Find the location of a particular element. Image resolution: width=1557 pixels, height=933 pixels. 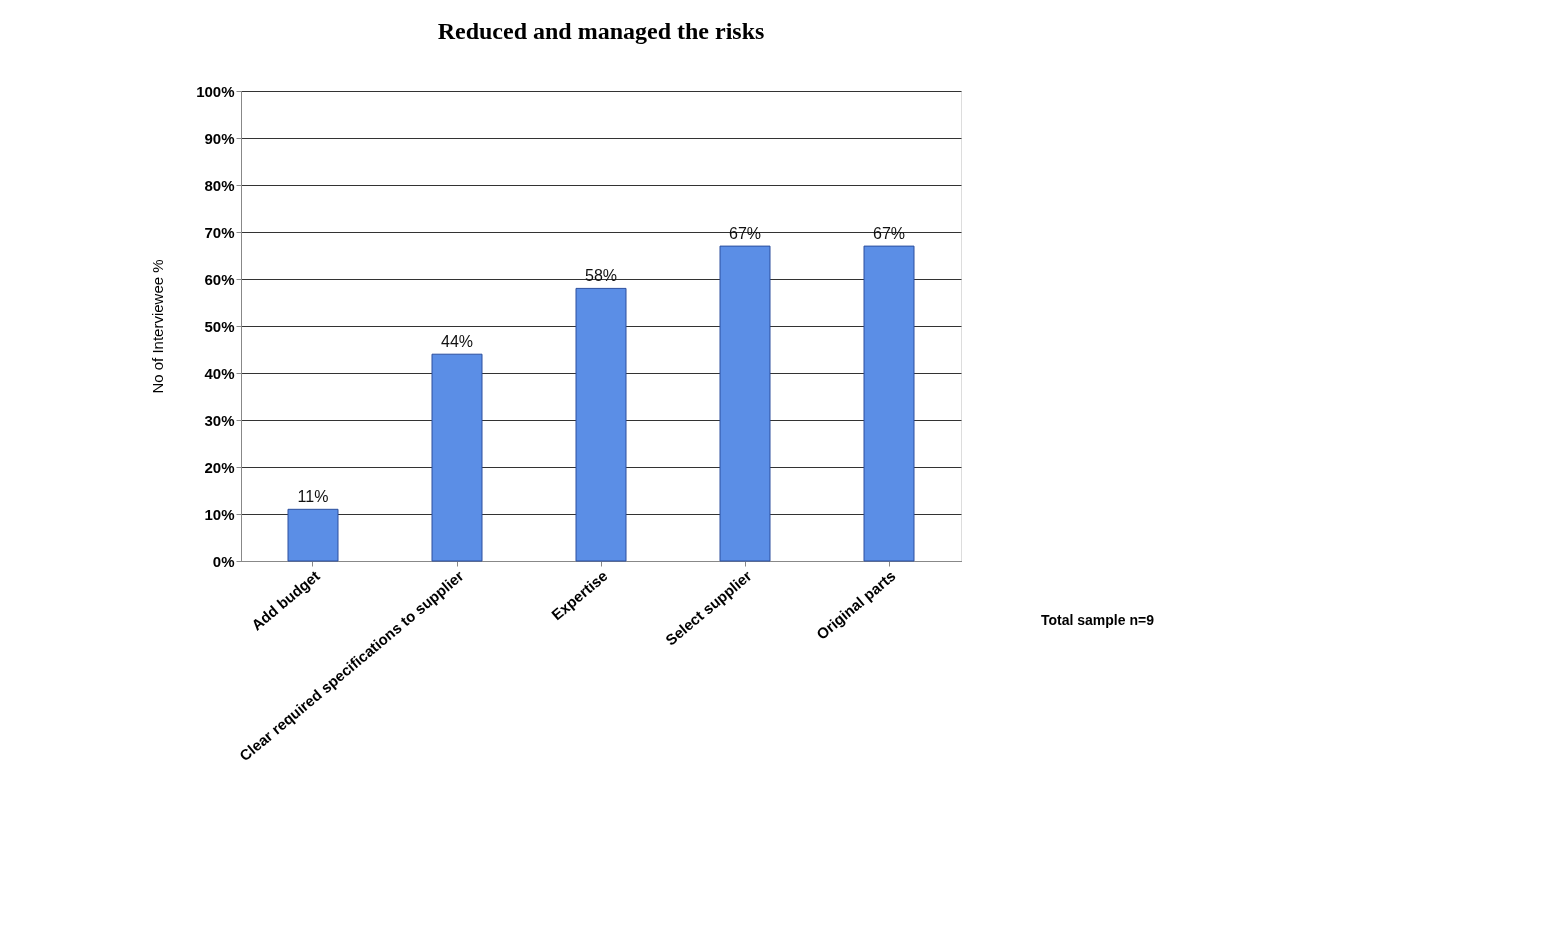

y-axis-title: No of Interviewee % is located at coordinates (158, 326).